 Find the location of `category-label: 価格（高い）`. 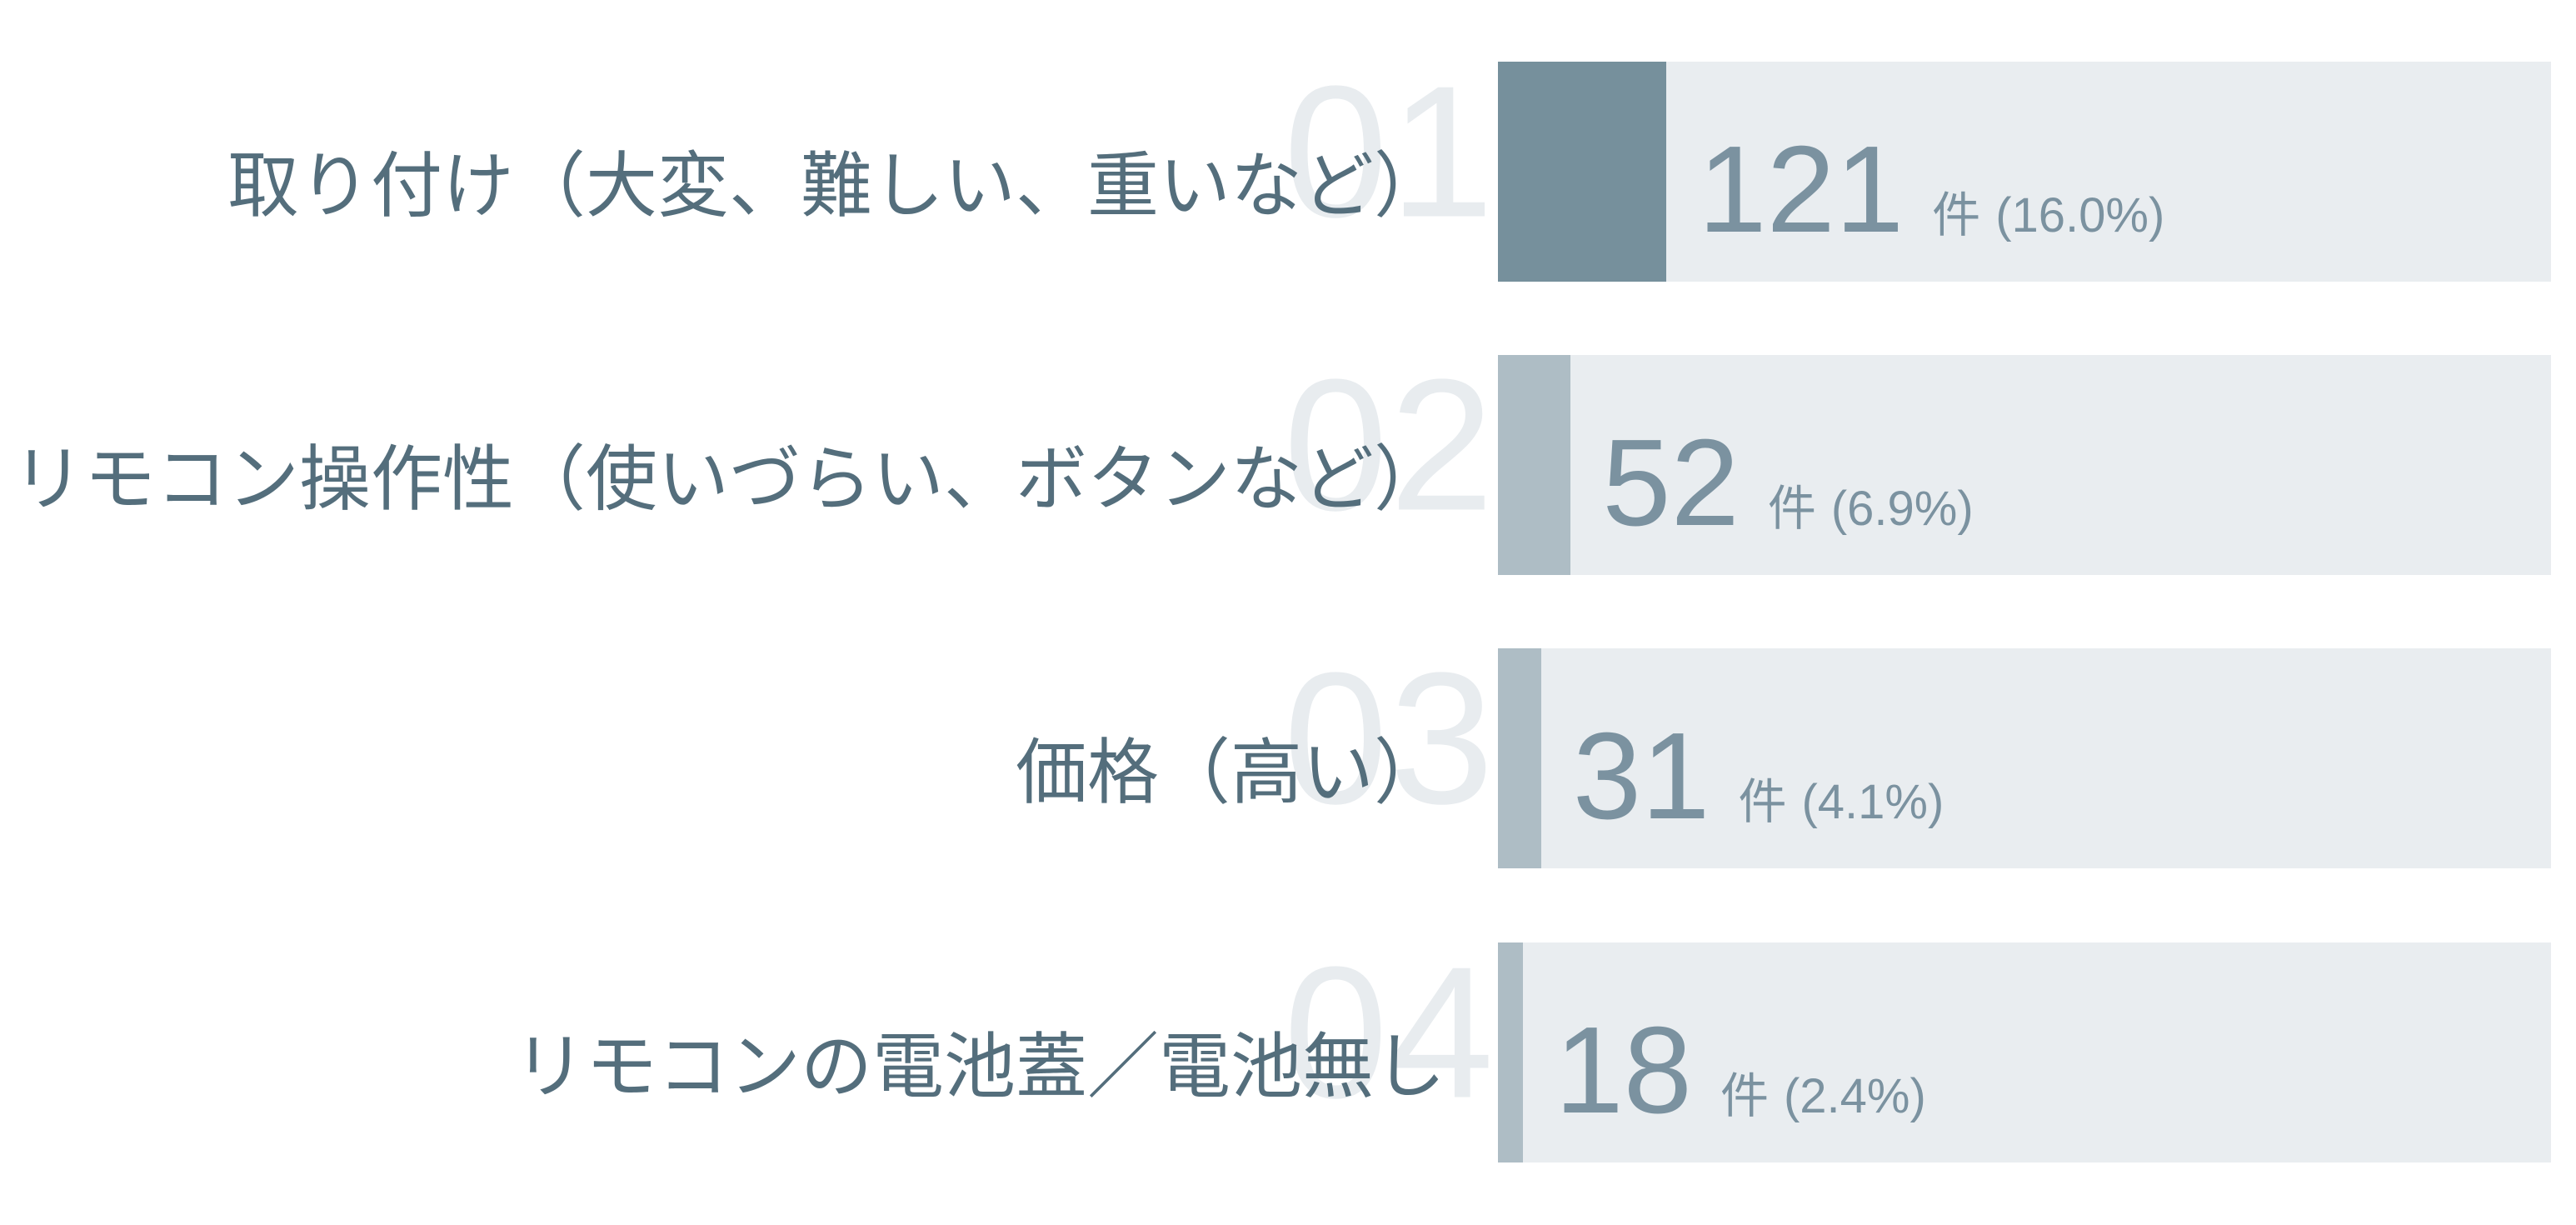

category-label: 価格（高い） is located at coordinates (1230, 772).